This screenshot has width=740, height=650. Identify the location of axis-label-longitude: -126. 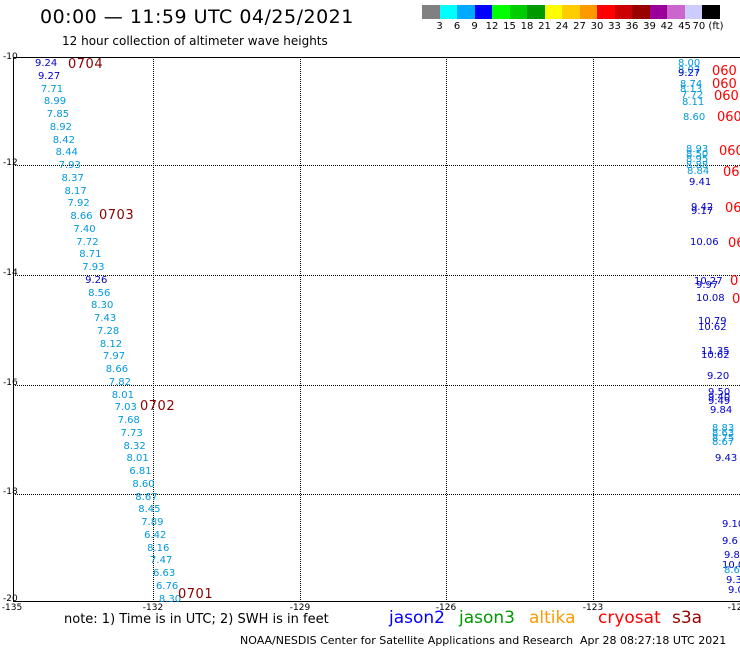
(446, 608).